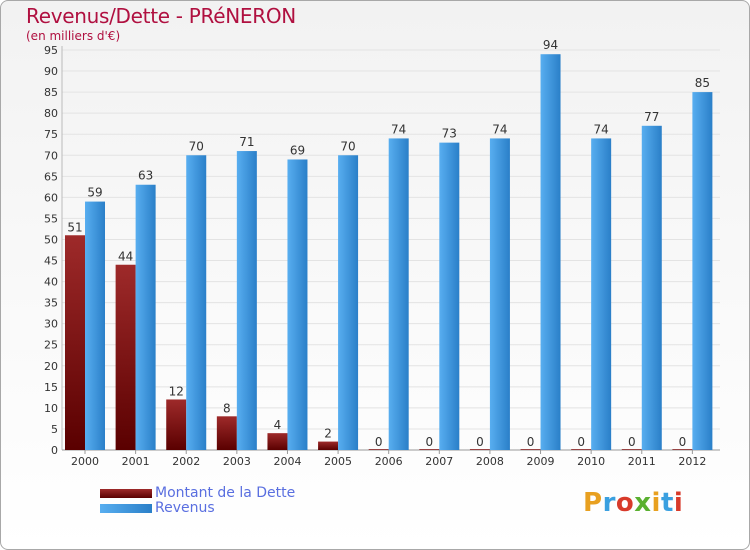  I want to click on y-tick-label: 30, so click(51, 324).